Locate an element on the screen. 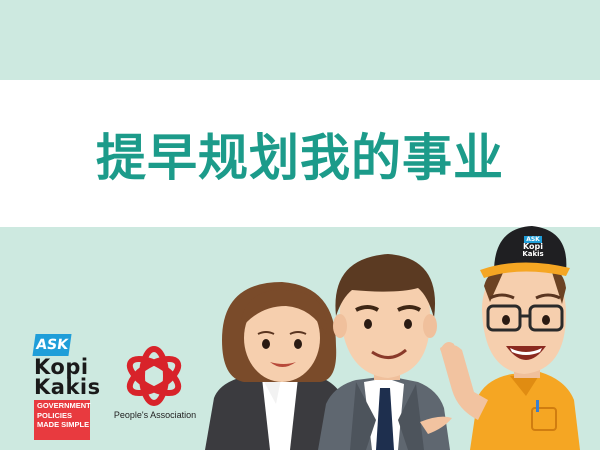 This screenshot has width=600, height=450. peoples-association-logo: People's Association is located at coordinates (155, 389).